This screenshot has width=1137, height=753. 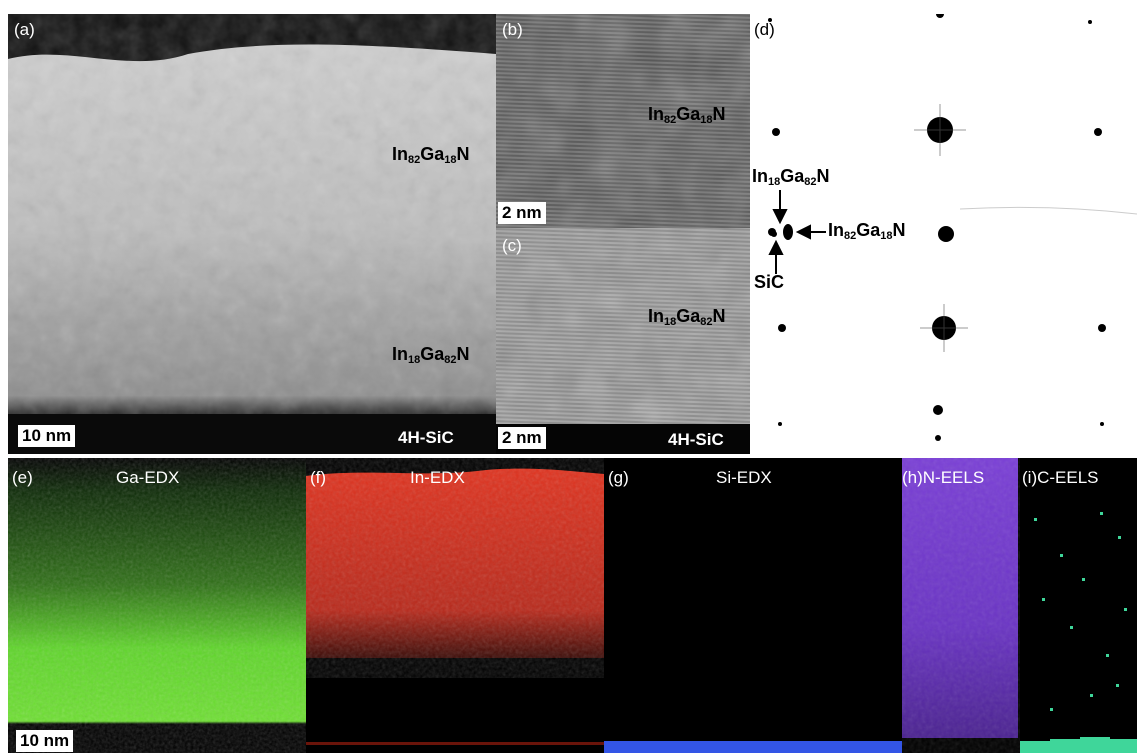 I want to click on panel-b-image, so click(x=623, y=121).